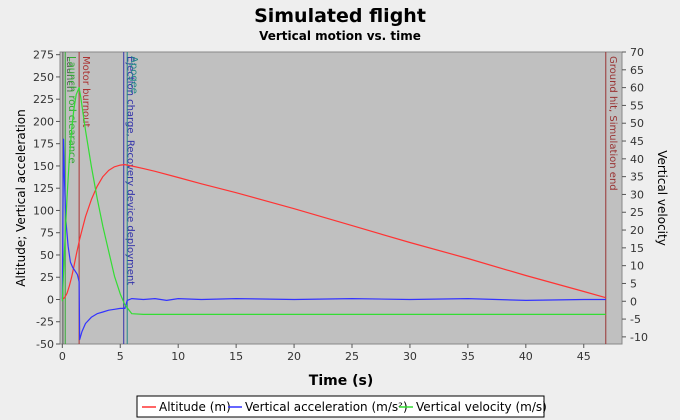  Describe the element at coordinates (195, 407) in the screenshot. I see `legend-entry-0: Altitude (m)` at that location.